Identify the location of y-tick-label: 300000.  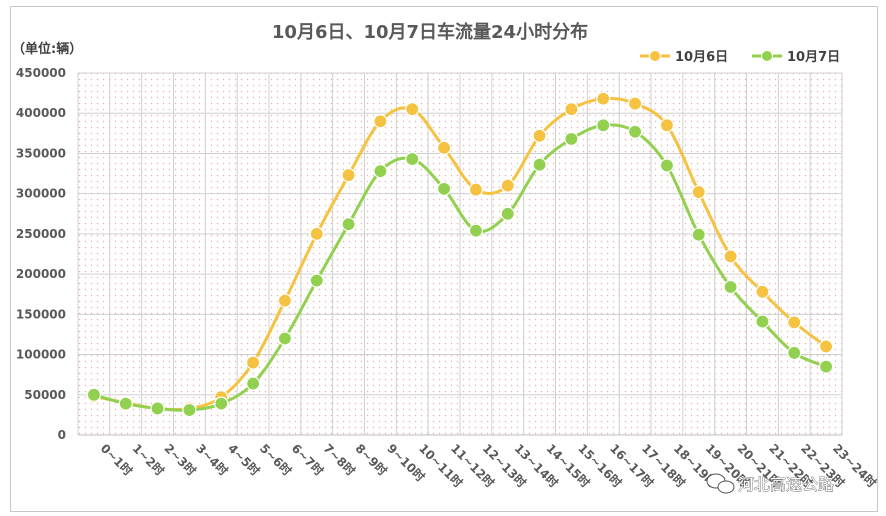
(41, 194).